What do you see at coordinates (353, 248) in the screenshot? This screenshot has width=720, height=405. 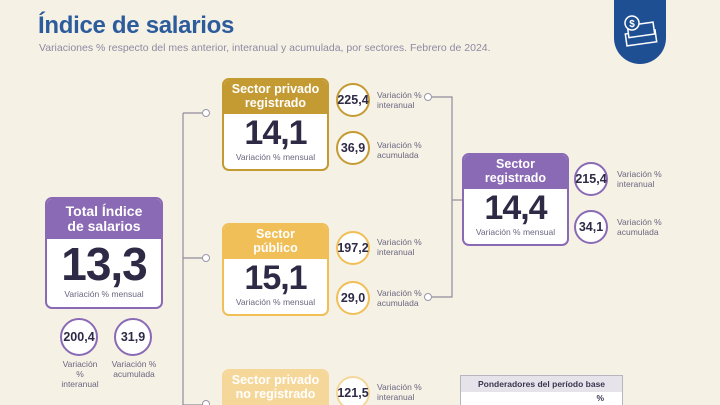 I see `publico-interanual-bubble: 197,2` at bounding box center [353, 248].